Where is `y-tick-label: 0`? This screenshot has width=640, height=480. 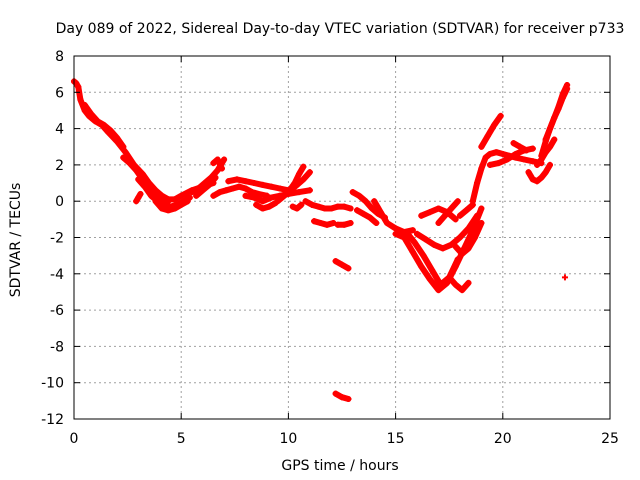 y-tick-label: 0 is located at coordinates (59, 202).